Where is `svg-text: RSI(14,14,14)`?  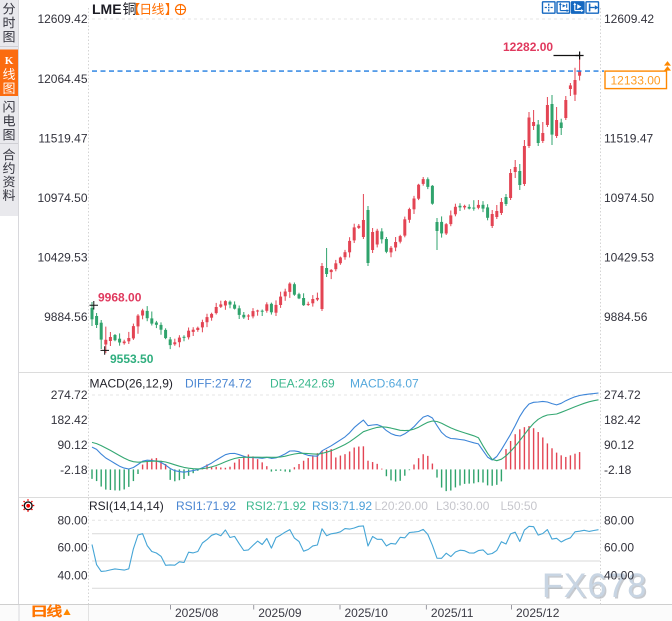 svg-text: RSI(14,14,14) is located at coordinates (126, 506).